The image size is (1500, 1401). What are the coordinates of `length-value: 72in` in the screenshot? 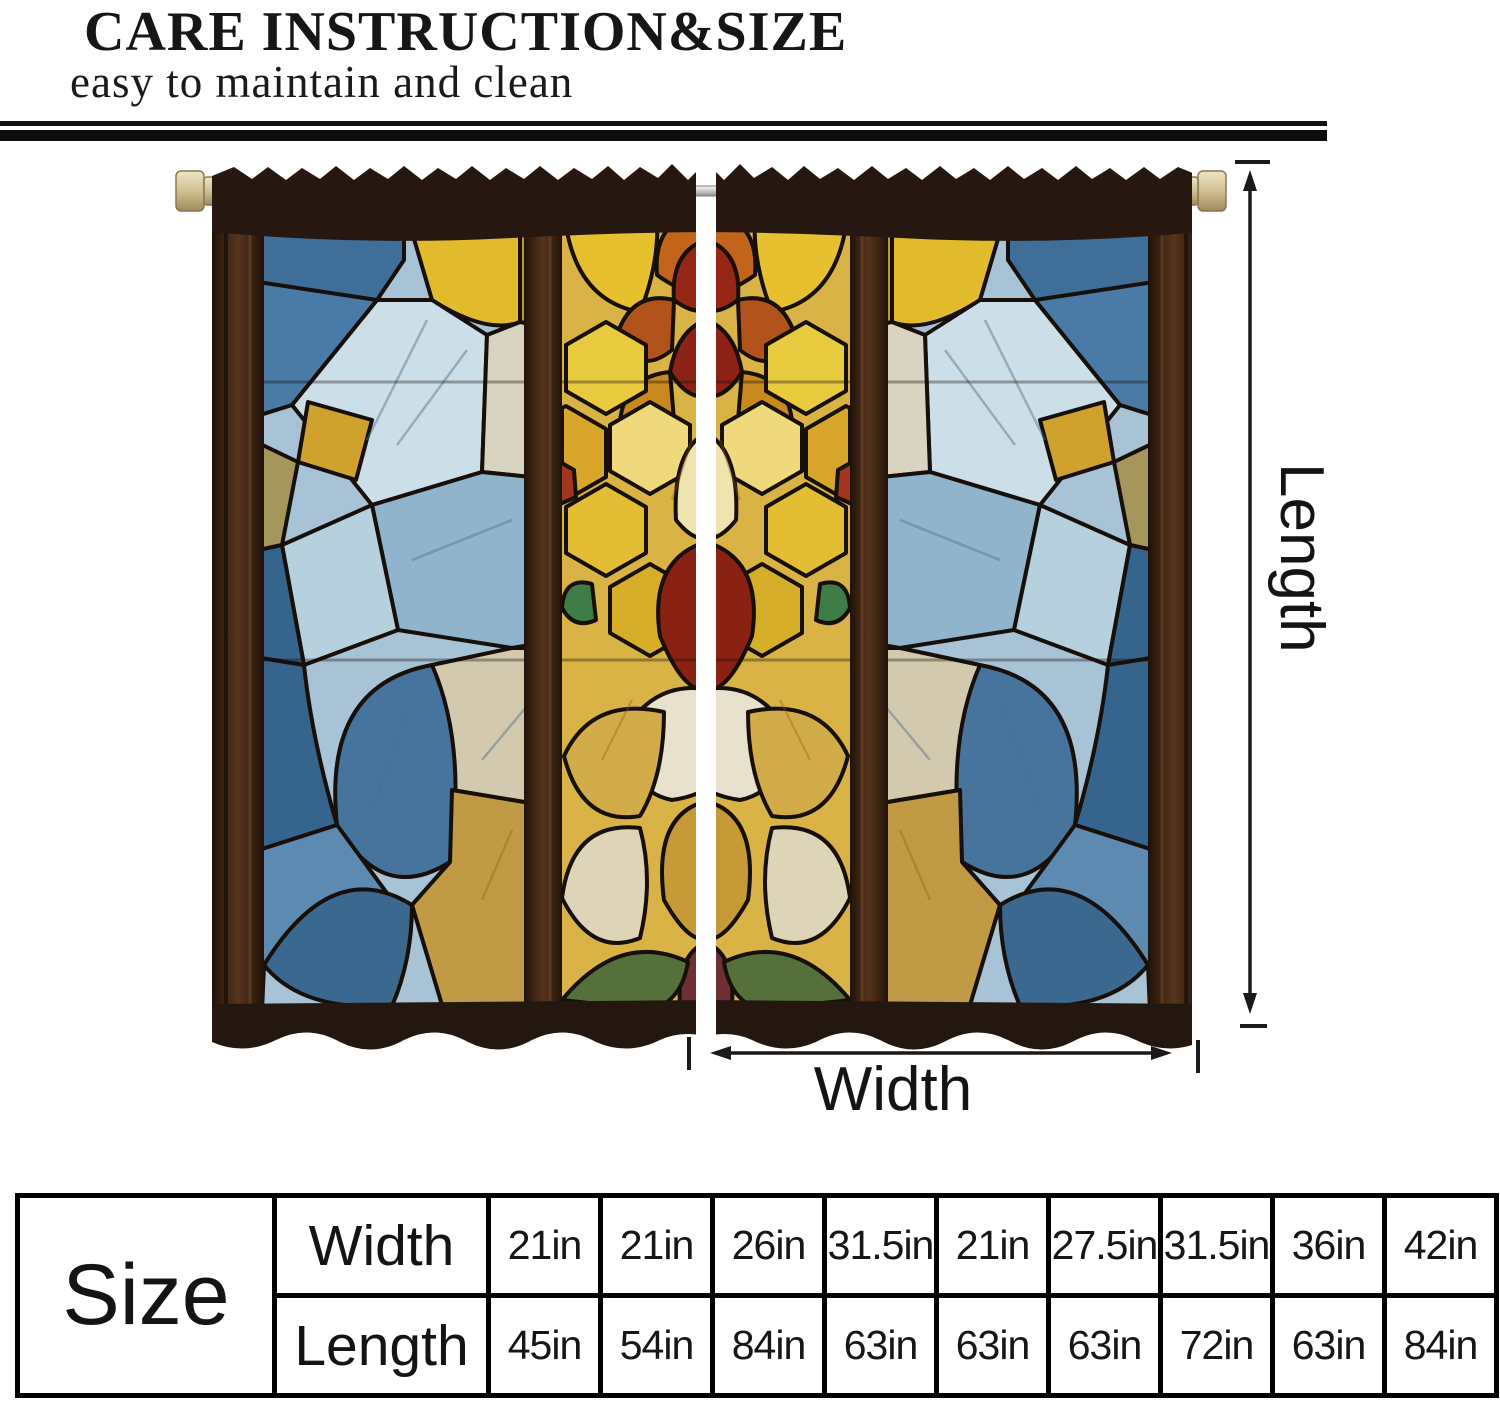 It's located at (1216, 1345).